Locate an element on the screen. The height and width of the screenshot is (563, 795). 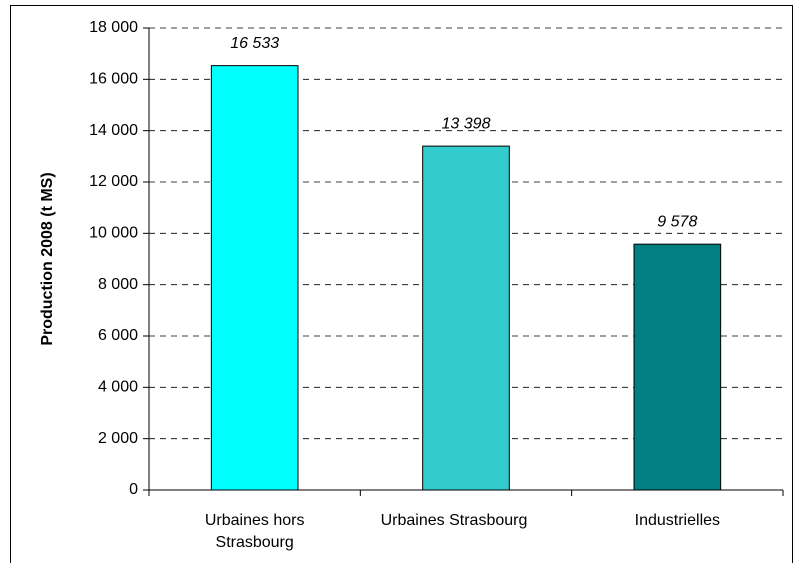
x-tick-label: Industrielles is located at coordinates (677, 520).